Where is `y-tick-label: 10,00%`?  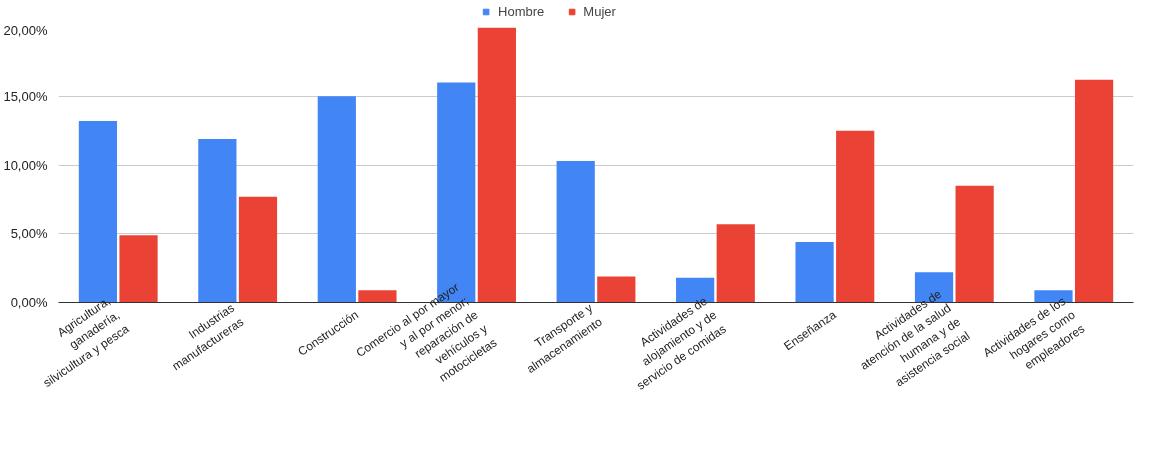 y-tick-label: 10,00% is located at coordinates (25, 165).